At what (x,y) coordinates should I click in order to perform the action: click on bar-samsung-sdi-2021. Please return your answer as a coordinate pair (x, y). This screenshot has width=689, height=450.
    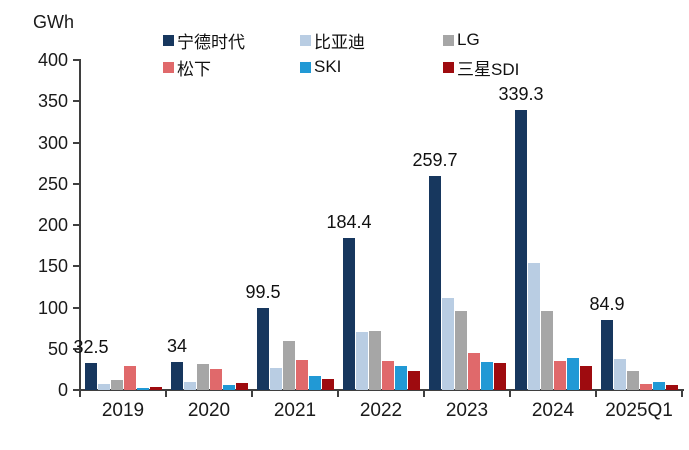
    Looking at the image, I should click on (328, 384).